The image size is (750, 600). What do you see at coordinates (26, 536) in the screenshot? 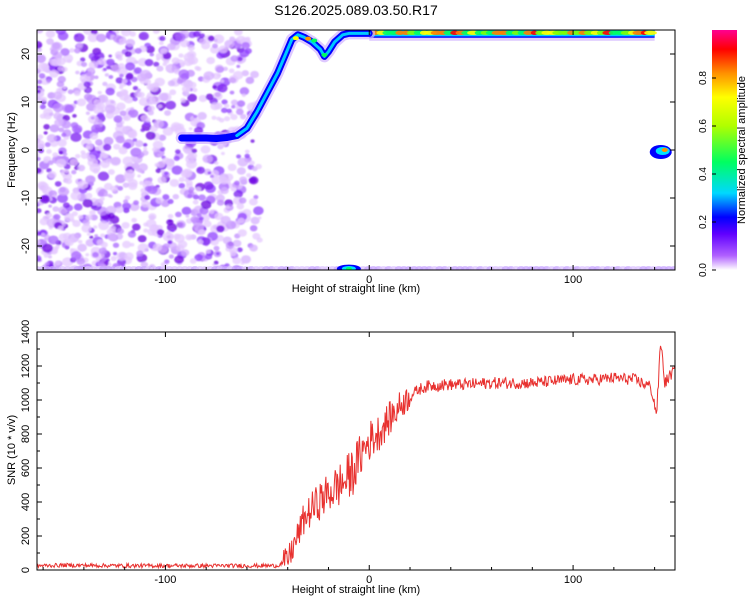
I see `snr-y-tick-label: 200` at bounding box center [26, 536].